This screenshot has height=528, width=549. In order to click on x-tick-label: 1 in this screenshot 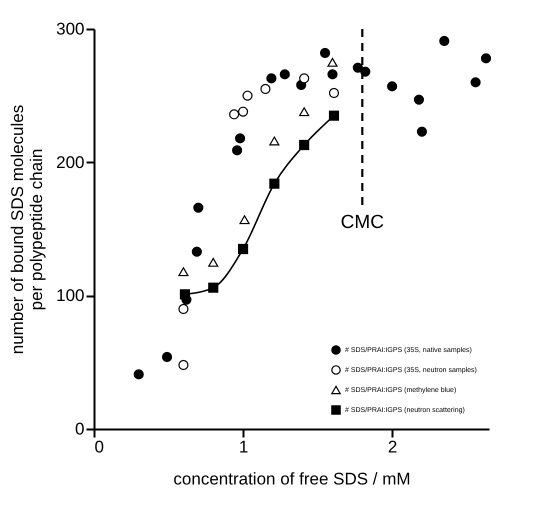, I will do `click(243, 447)`.